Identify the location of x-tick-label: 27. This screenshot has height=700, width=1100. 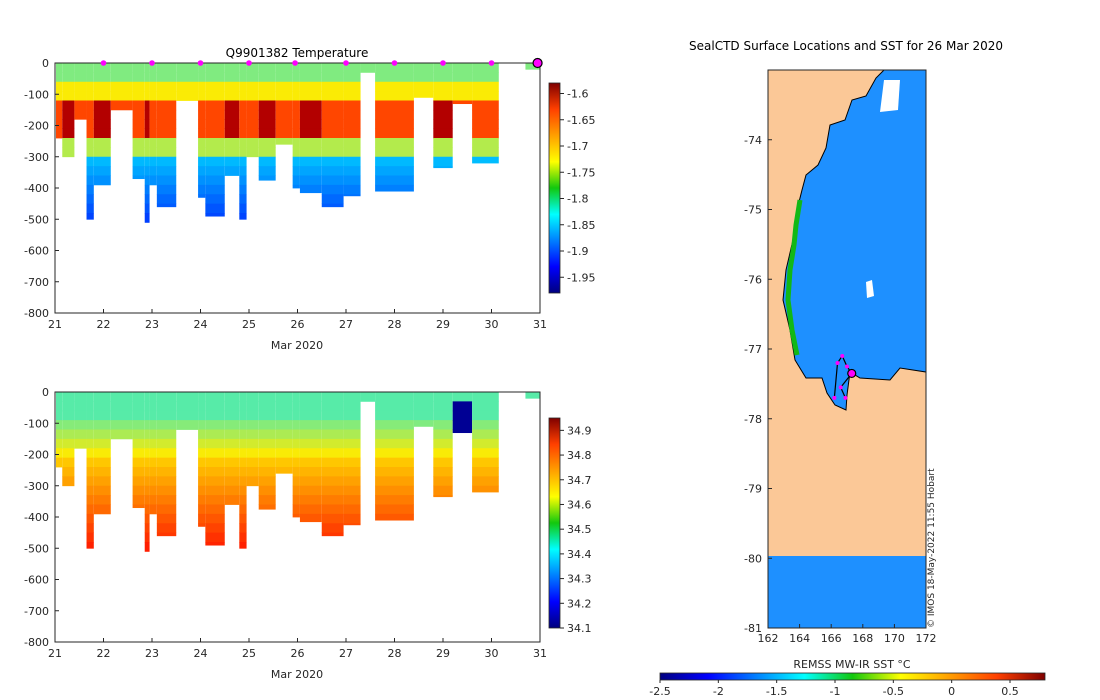
(346, 653).